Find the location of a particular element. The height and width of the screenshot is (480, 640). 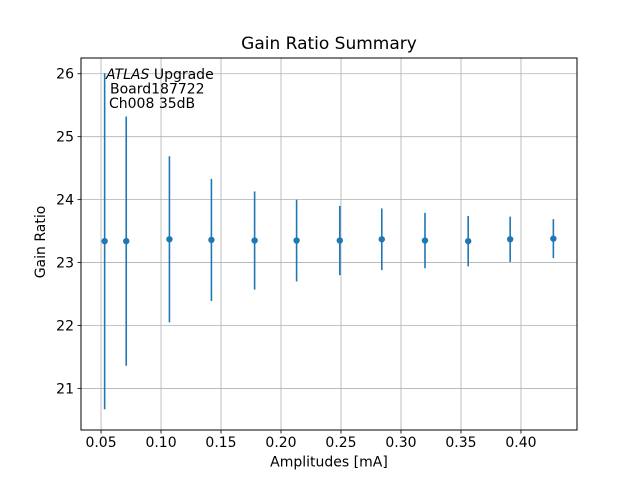

annotation-line1-rest: Upgrade is located at coordinates (181, 75).